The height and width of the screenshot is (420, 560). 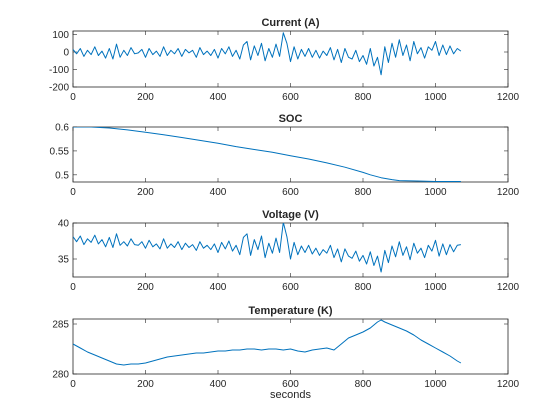 What do you see at coordinates (64, 224) in the screenshot?
I see `y-tick-label: 40` at bounding box center [64, 224].